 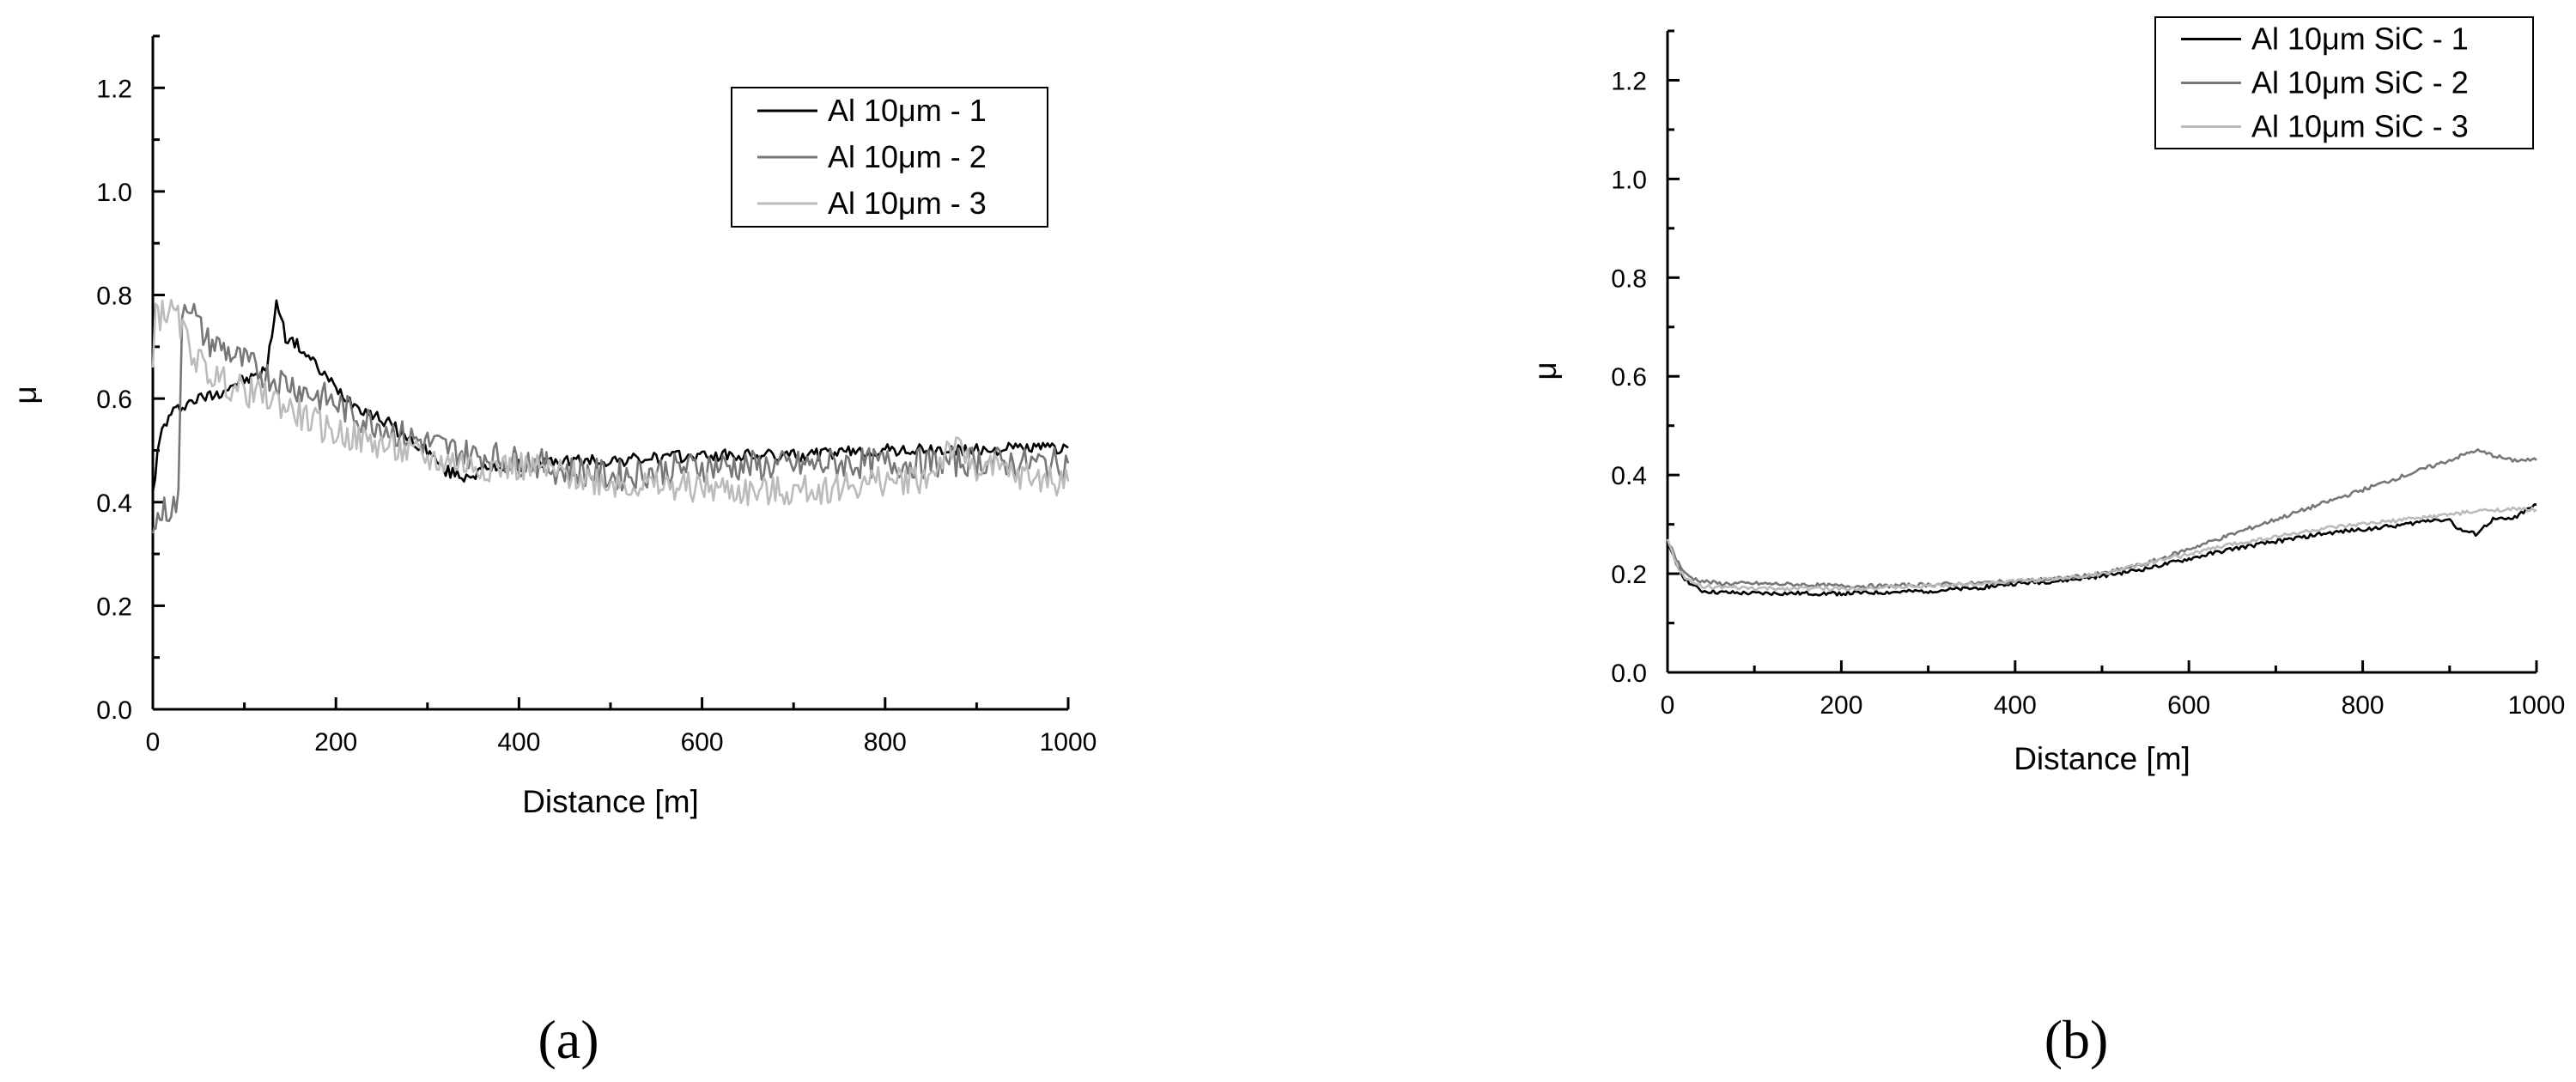 What do you see at coordinates (568, 1039) in the screenshot?
I see `panel-label: (a)` at bounding box center [568, 1039].